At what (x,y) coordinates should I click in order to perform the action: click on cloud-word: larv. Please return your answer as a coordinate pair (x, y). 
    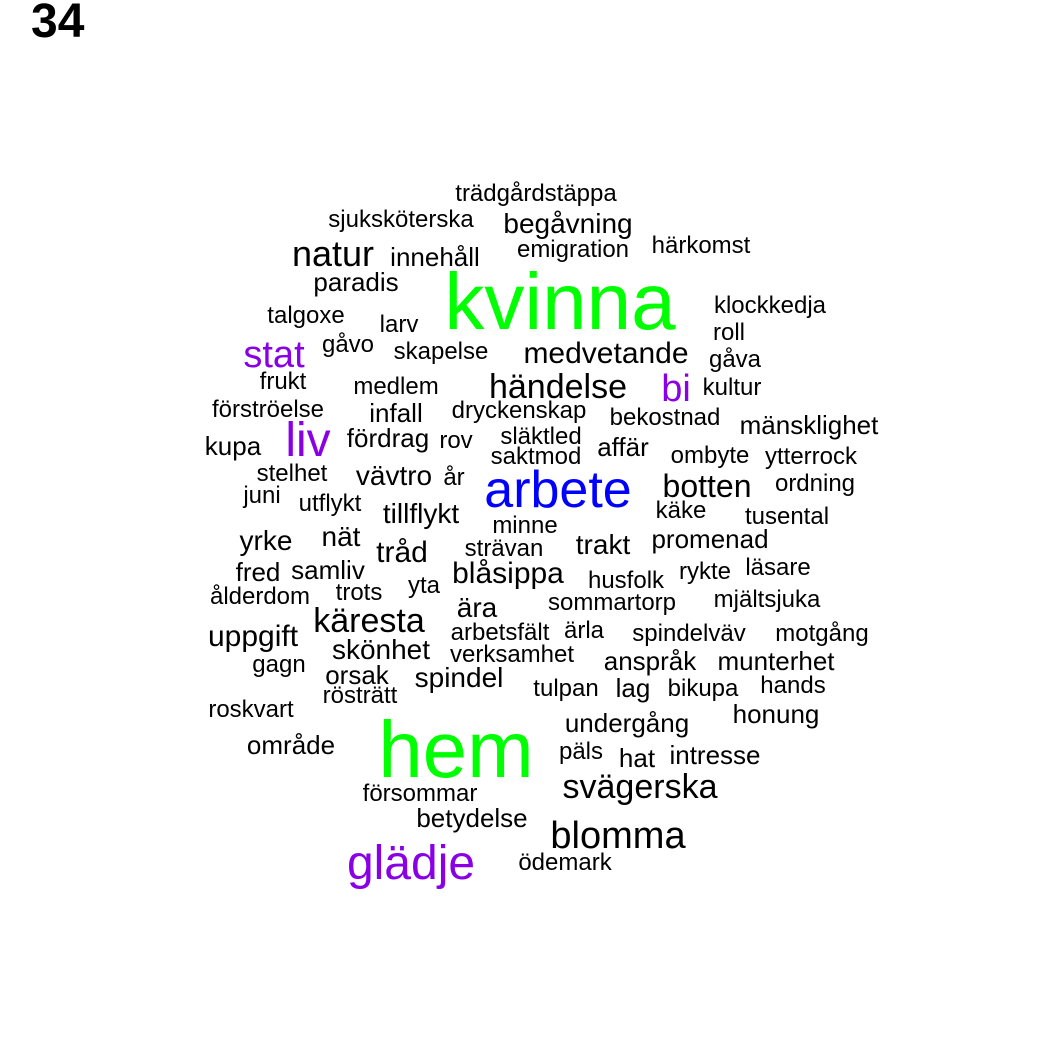
    Looking at the image, I should click on (399, 324).